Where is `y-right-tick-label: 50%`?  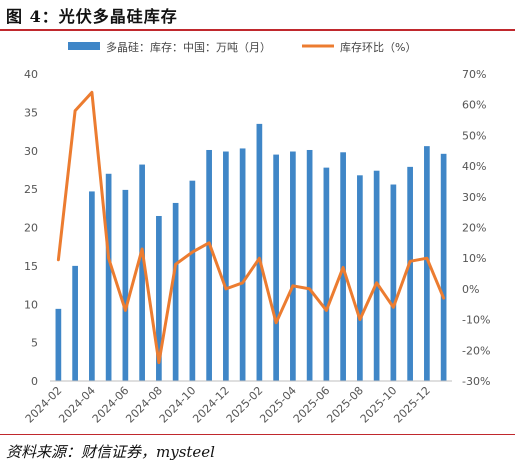 y-right-tick-label: 50% is located at coordinates (474, 135).